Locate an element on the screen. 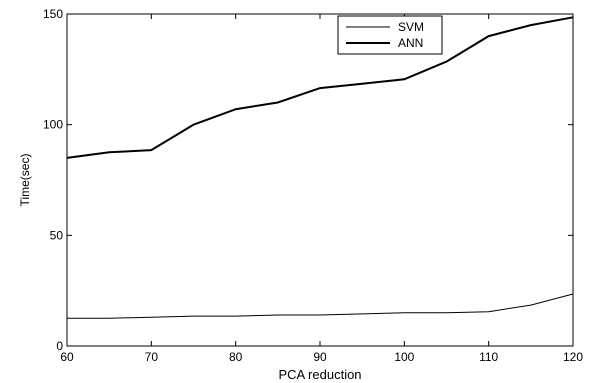 This screenshot has width=595, height=383. x-axis-label: PCA reduction is located at coordinates (319, 374).